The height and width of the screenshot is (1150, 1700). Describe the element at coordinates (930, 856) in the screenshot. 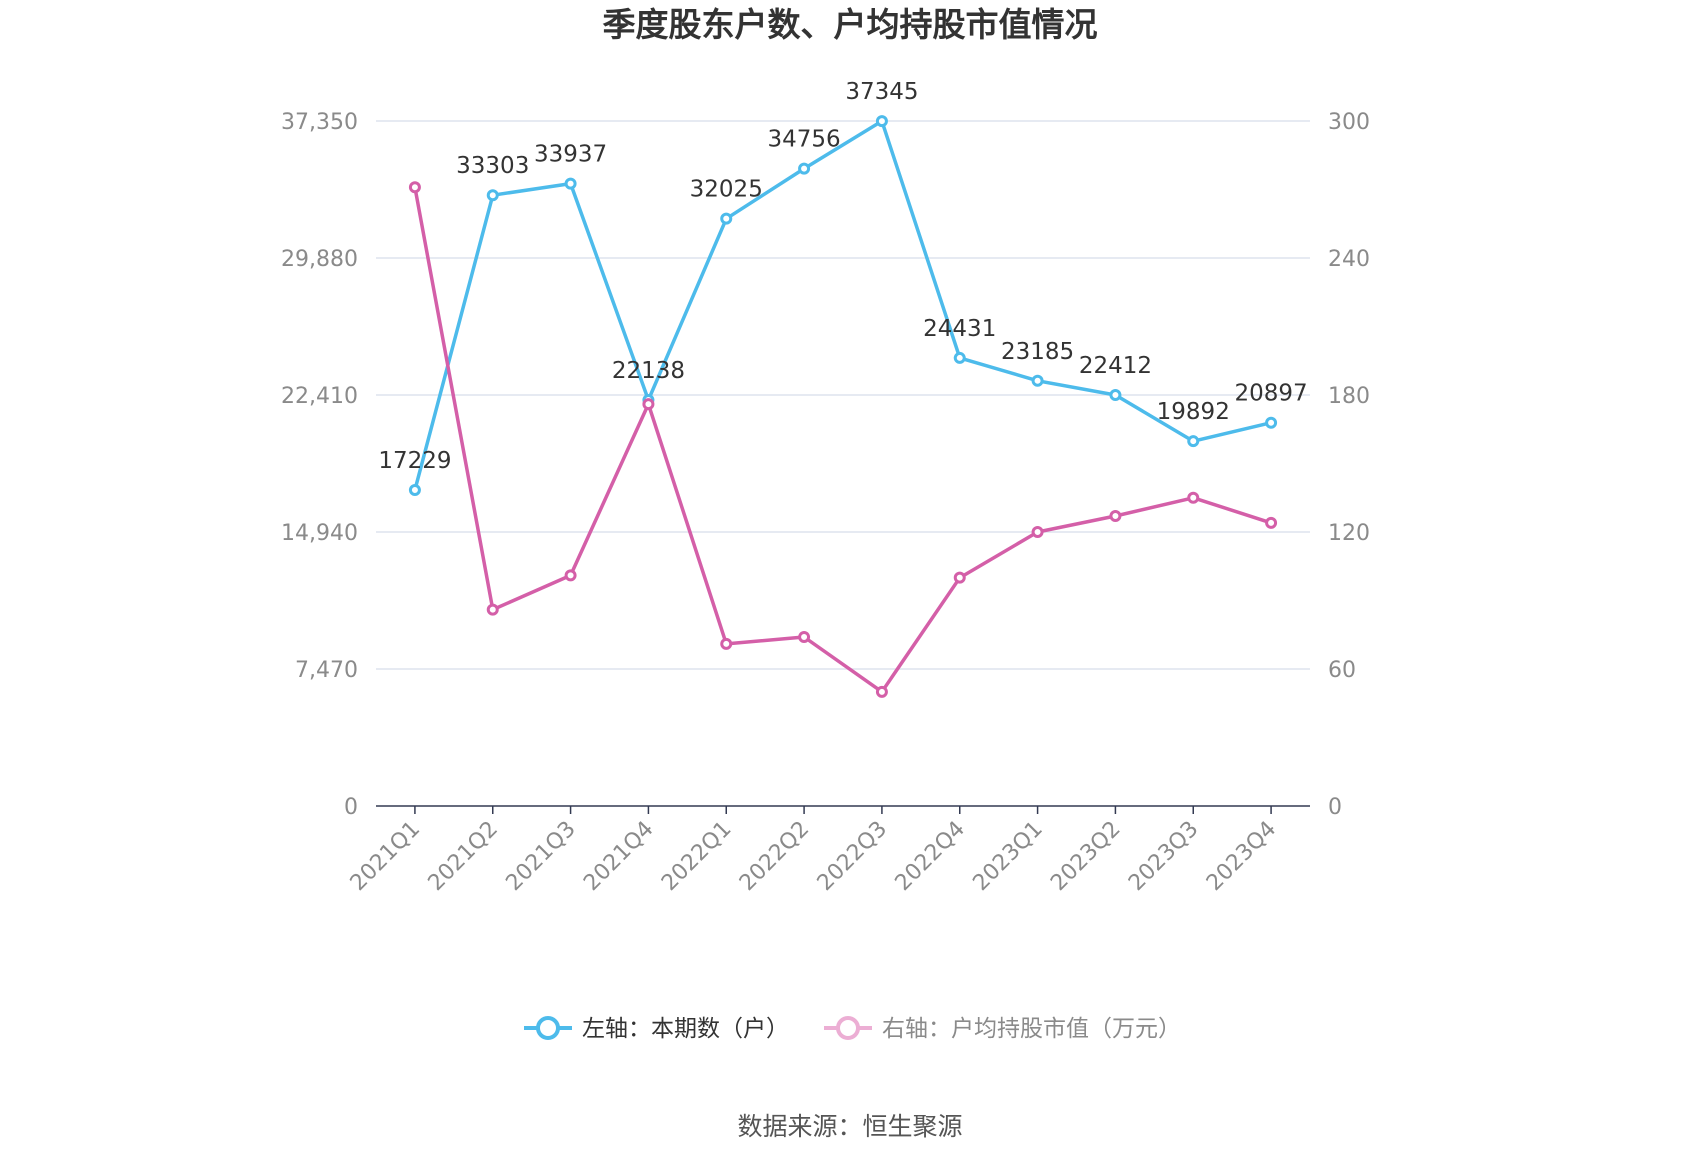

I see `x-tick-label: 2022Q4` at that location.